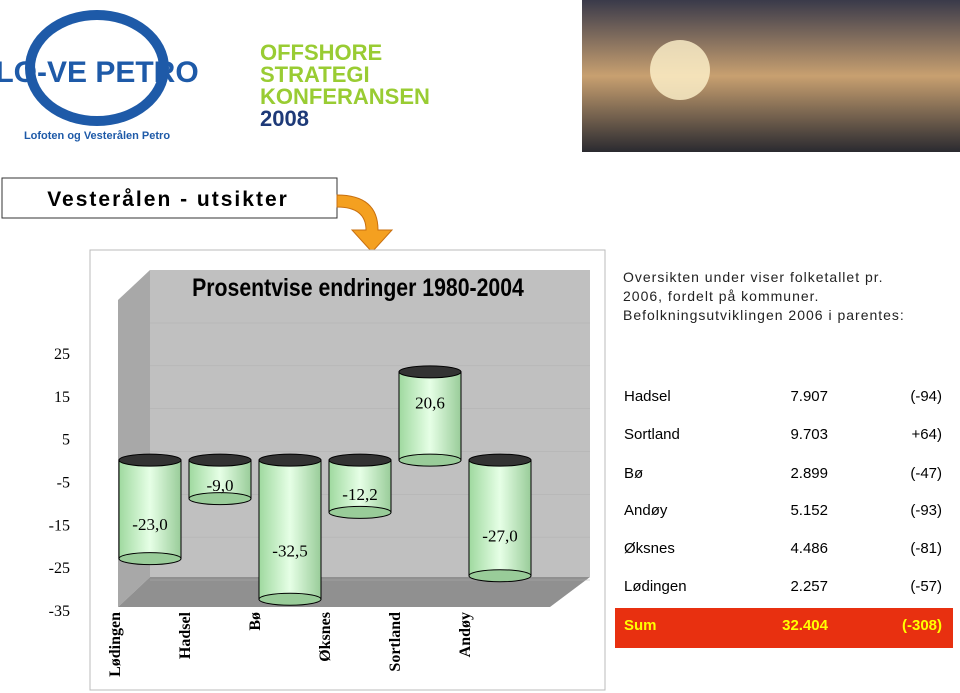 This screenshot has width=960, height=693. I want to click on table-cell: Sum, so click(640, 625).